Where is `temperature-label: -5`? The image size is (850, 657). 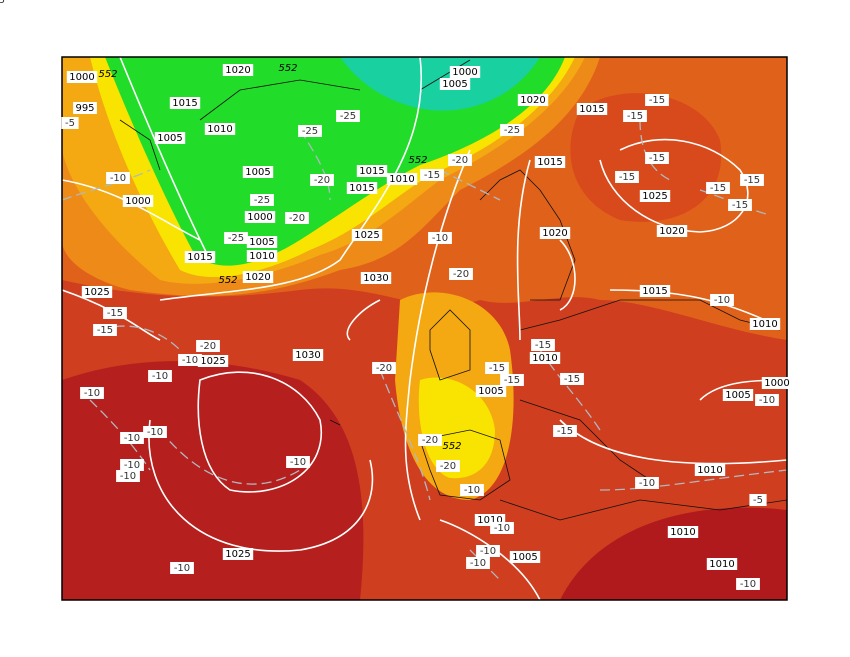
temperature-label: -5 is located at coordinates (2, 3).